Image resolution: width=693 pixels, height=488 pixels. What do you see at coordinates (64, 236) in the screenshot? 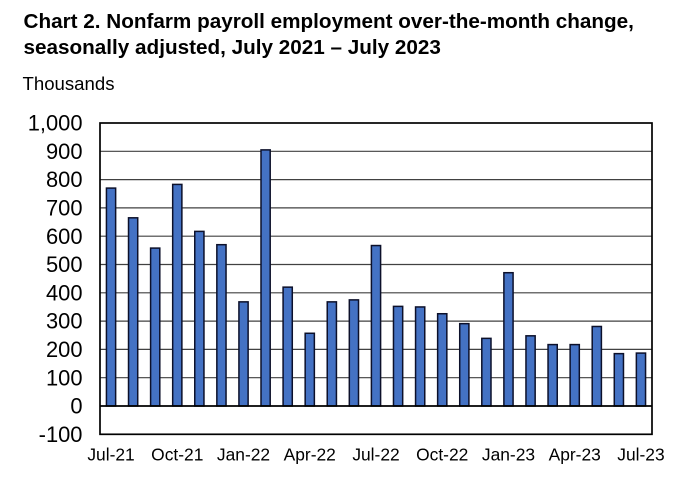
I see `svg-text: 600` at bounding box center [64, 236].